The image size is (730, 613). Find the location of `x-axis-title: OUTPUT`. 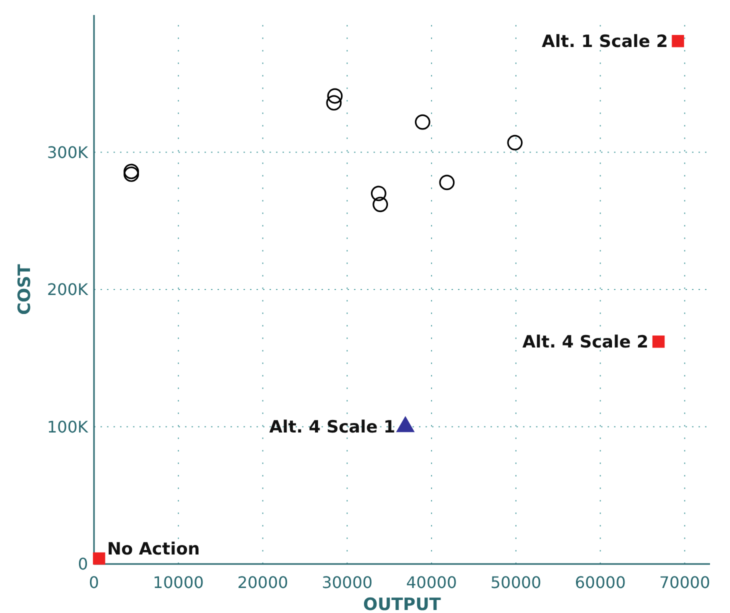

x-axis-title: OUTPUT is located at coordinates (402, 604).